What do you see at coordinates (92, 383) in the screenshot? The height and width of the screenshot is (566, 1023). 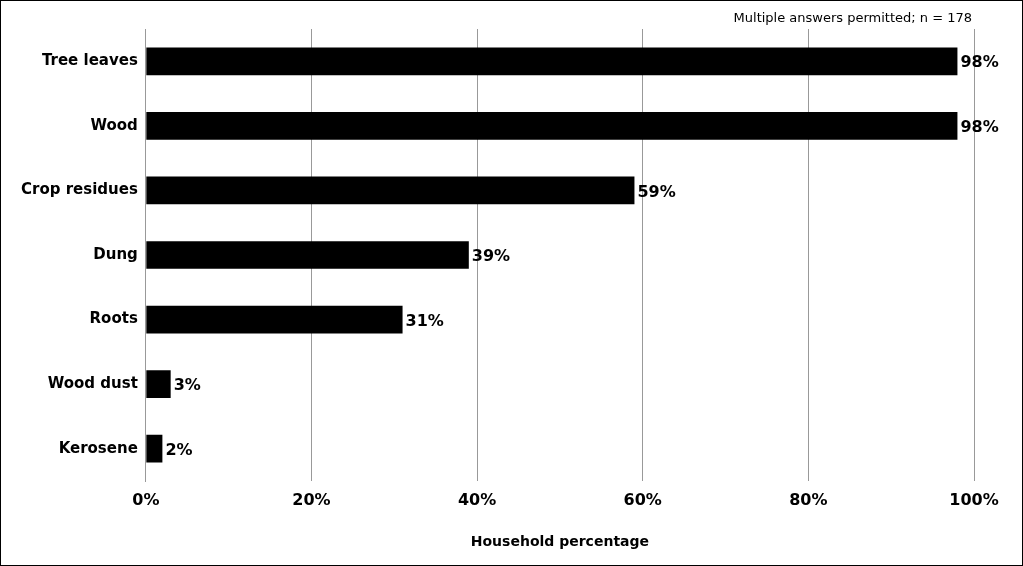 I see `y-tick-label: Wood dust` at bounding box center [92, 383].